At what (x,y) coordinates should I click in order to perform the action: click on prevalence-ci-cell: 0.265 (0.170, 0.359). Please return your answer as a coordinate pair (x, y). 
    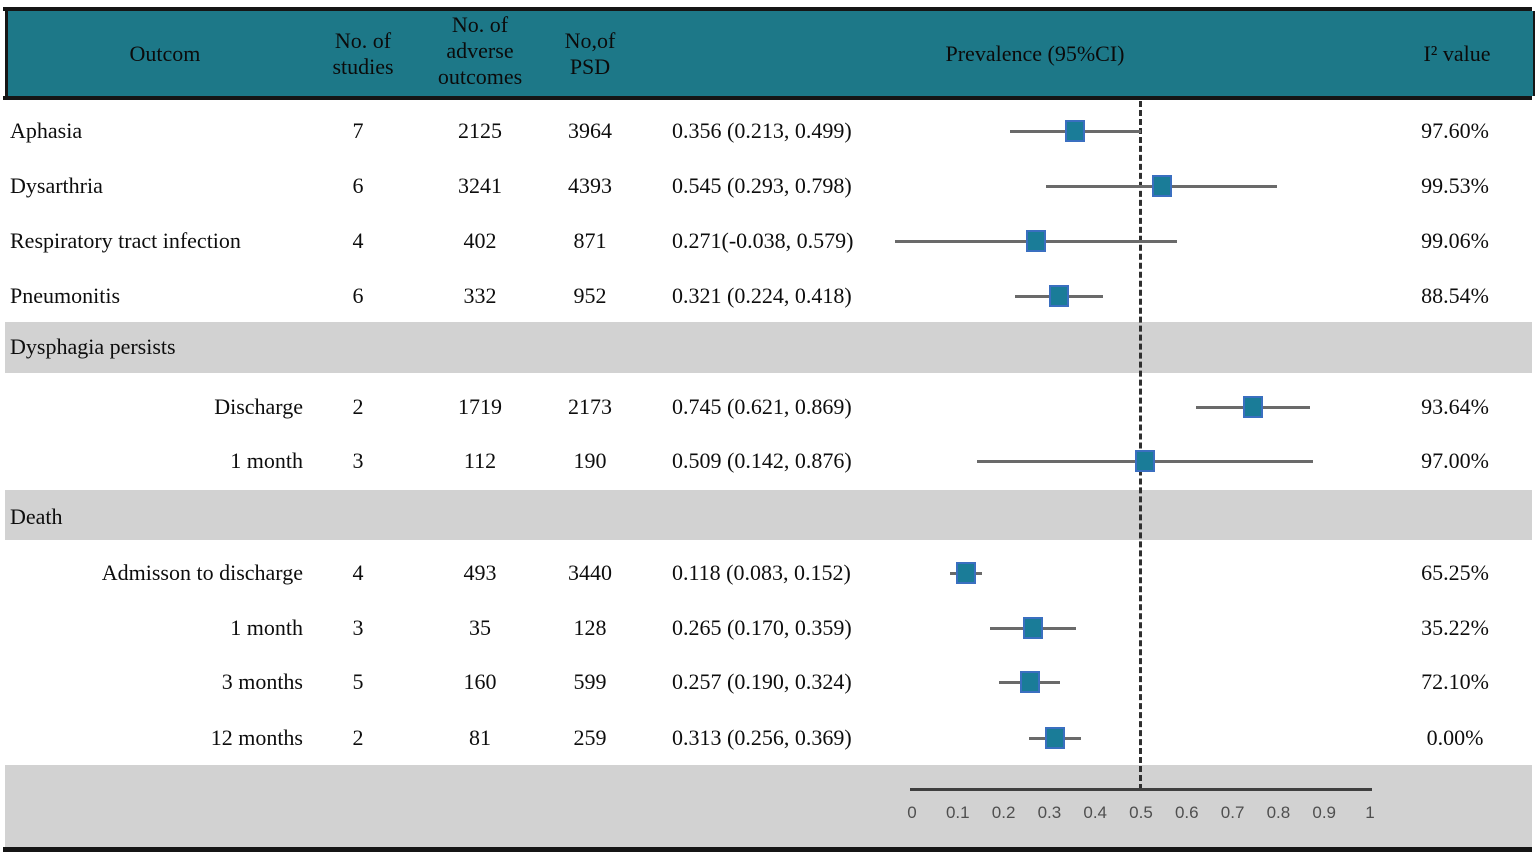
    Looking at the image, I should click on (762, 627).